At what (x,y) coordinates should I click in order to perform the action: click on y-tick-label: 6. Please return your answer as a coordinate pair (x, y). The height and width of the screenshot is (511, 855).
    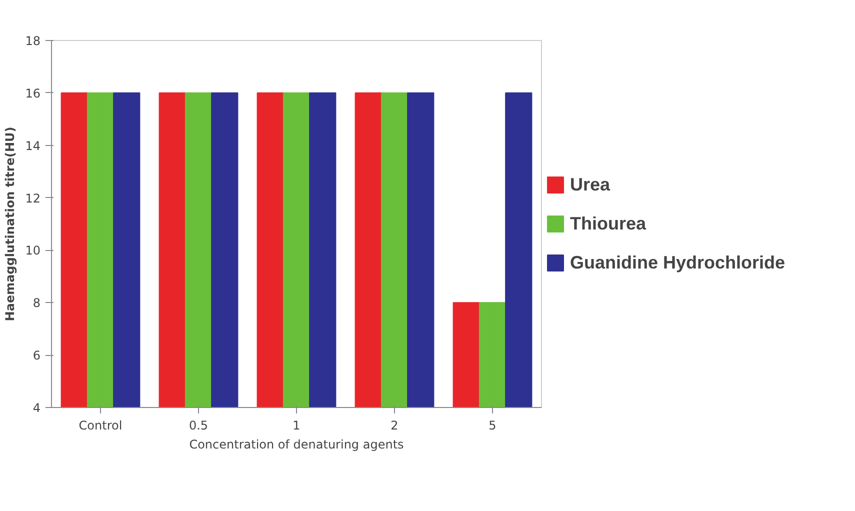
    Looking at the image, I should click on (36, 355).